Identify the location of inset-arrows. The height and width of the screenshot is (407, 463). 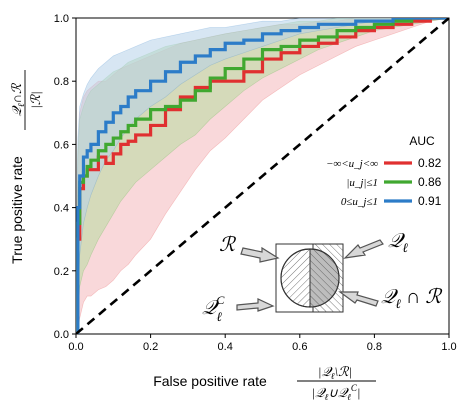
(310, 275).